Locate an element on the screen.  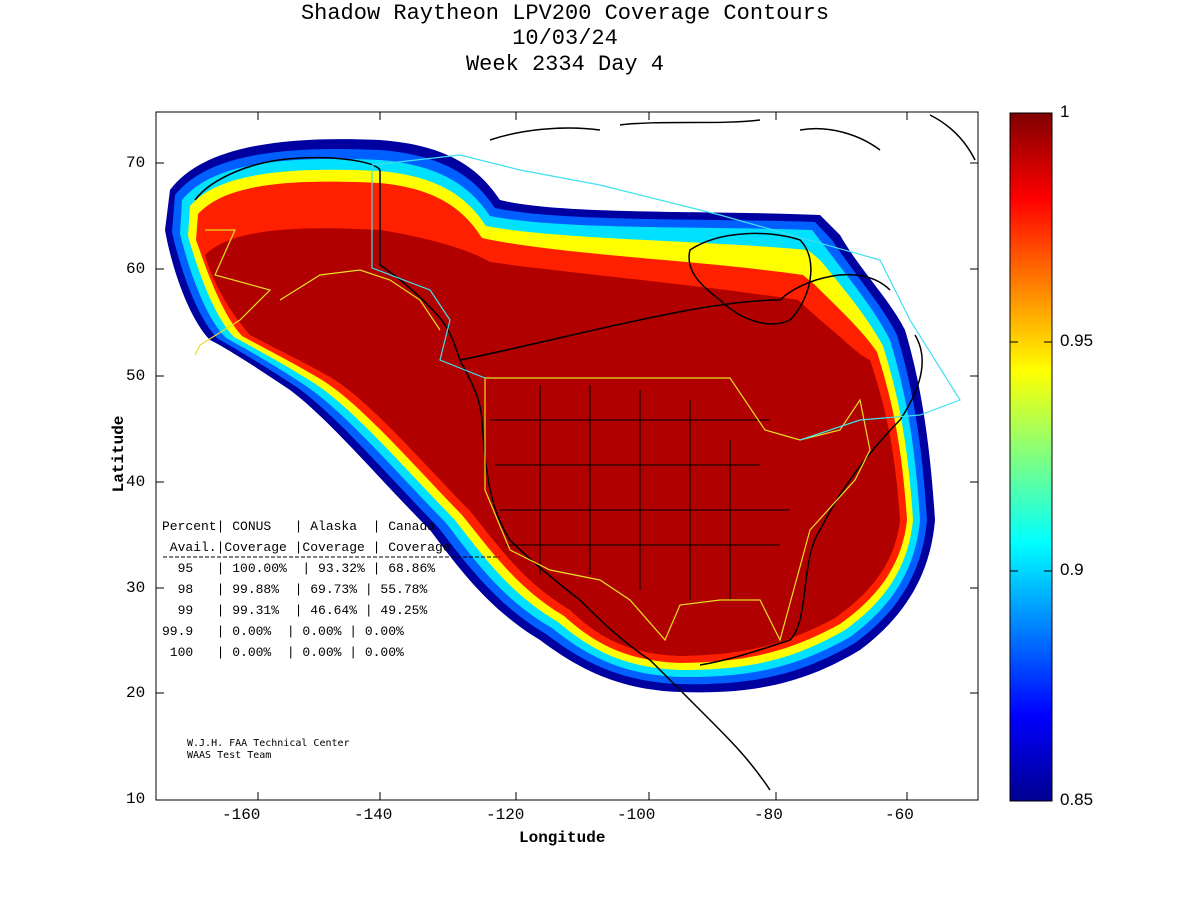
x-tick-label: -120 is located at coordinates (505, 815).